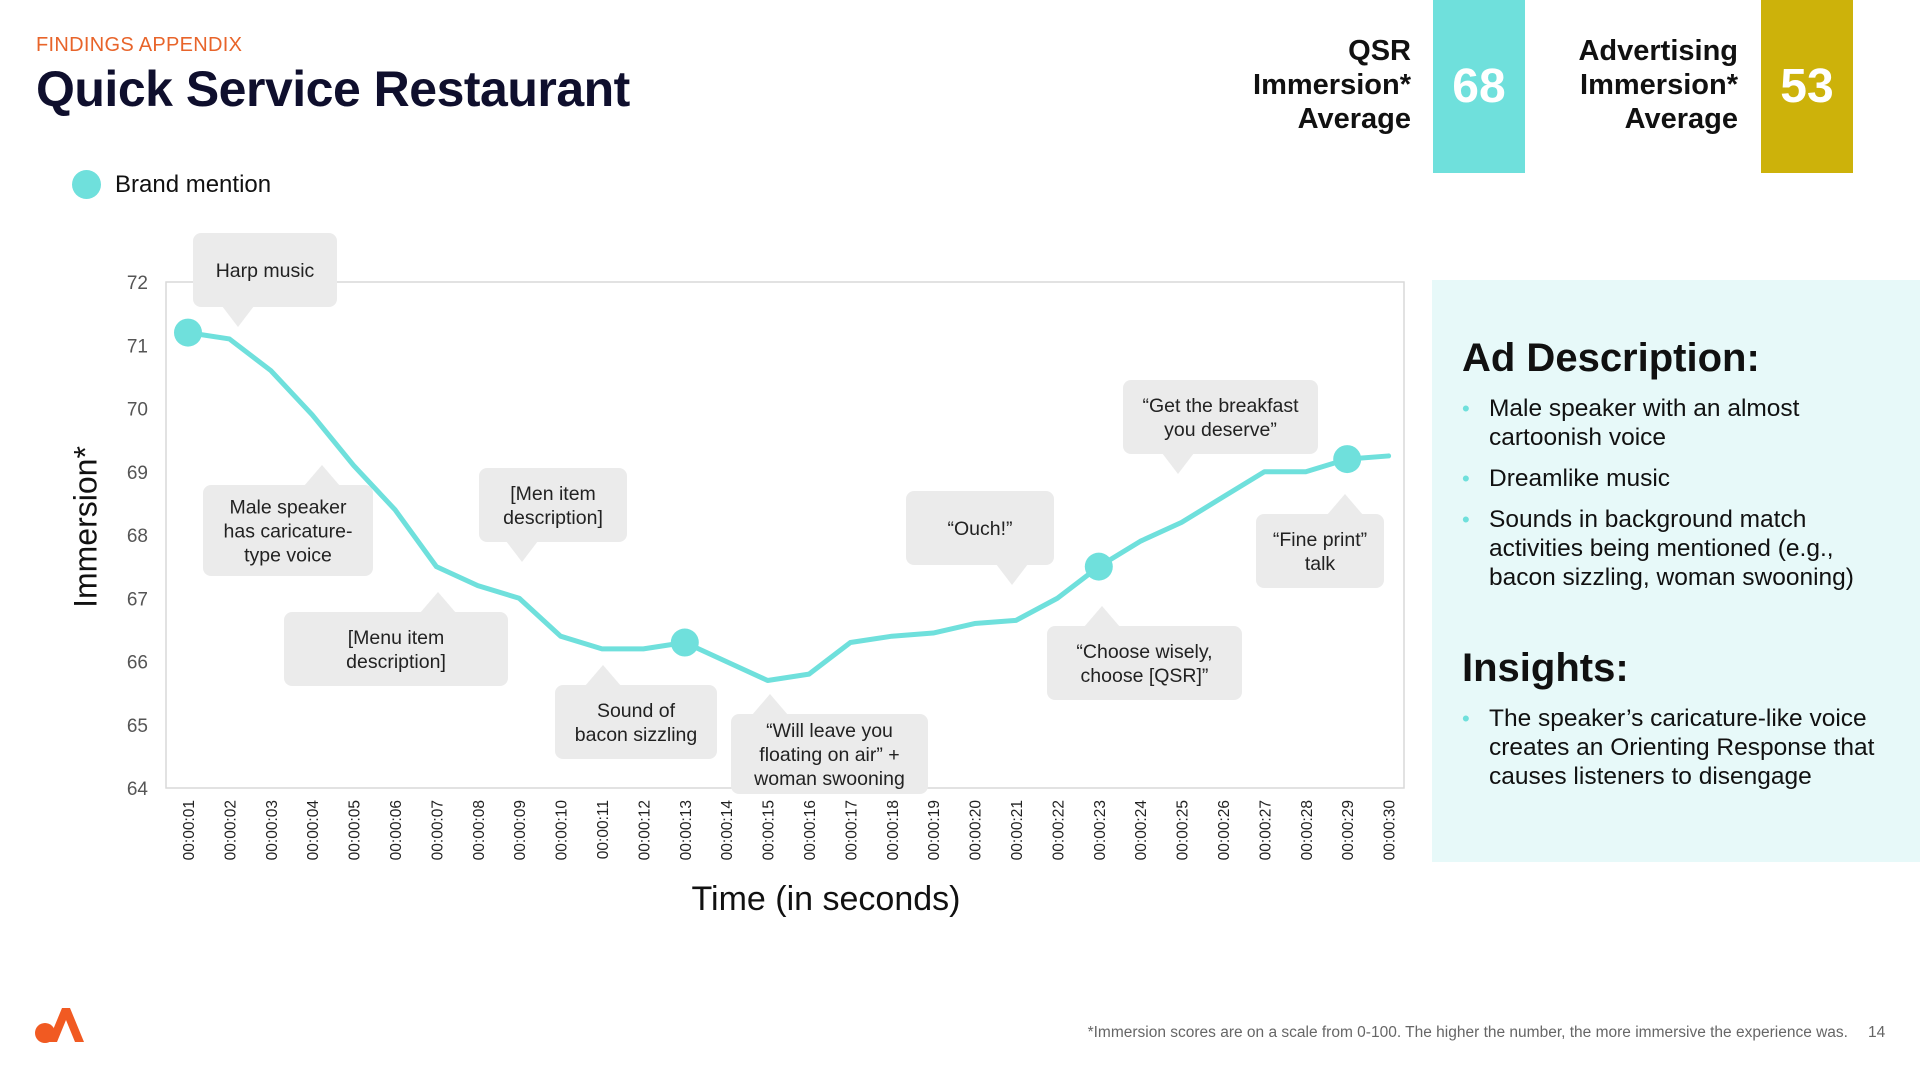 The height and width of the screenshot is (1080, 1920). What do you see at coordinates (137, 536) in the screenshot?
I see `y-tick-label: 68` at bounding box center [137, 536].